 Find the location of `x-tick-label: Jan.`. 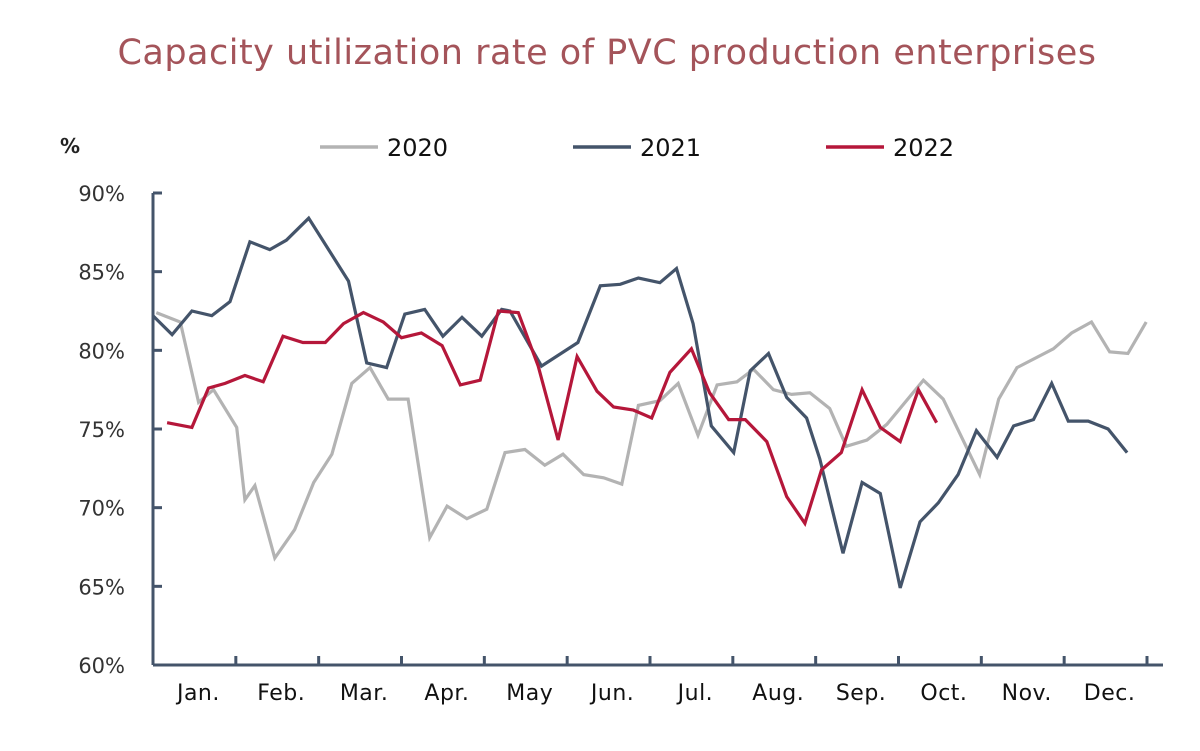

x-tick-label: Jan. is located at coordinates (197, 693).